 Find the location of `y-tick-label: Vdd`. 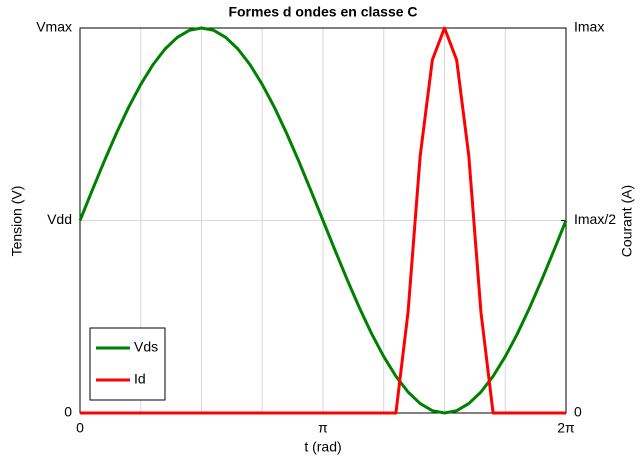

y-tick-label: Vdd is located at coordinates (59, 219).